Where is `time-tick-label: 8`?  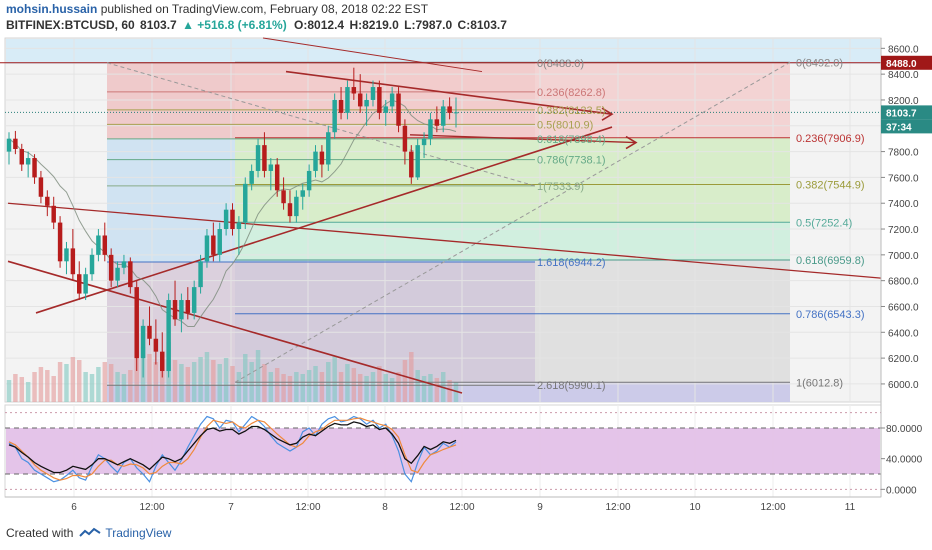
time-tick-label: 8 is located at coordinates (385, 506).